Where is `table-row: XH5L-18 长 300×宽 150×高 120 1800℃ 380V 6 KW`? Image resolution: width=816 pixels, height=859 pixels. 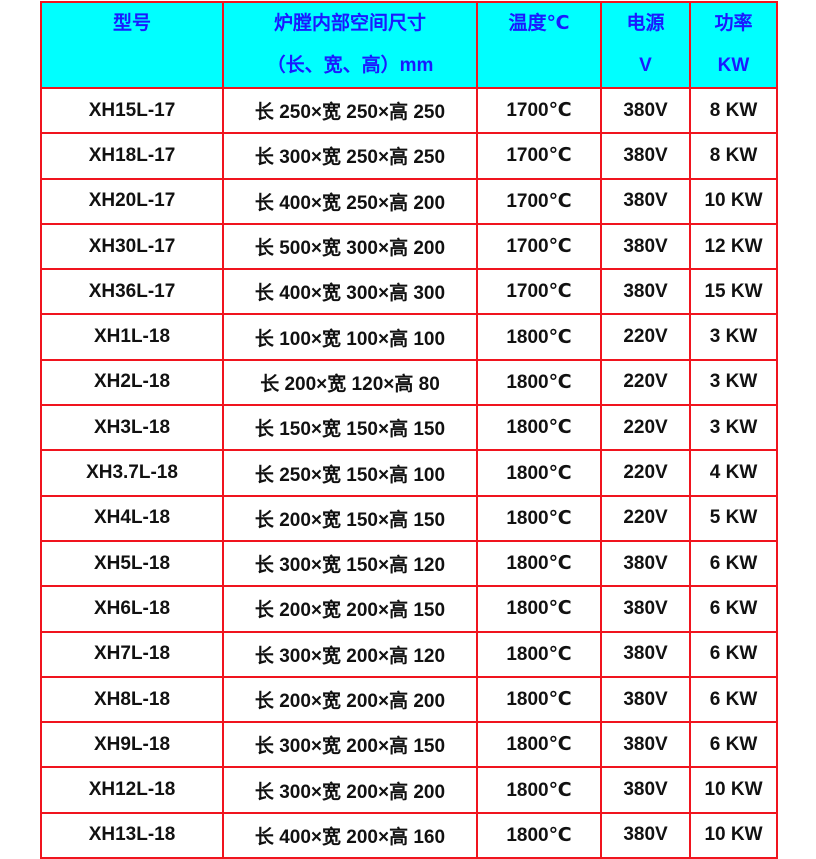
table-row: XH5L-18 长 300×宽 150×高 120 1800℃ 380V 6 KW is located at coordinates (409, 563).